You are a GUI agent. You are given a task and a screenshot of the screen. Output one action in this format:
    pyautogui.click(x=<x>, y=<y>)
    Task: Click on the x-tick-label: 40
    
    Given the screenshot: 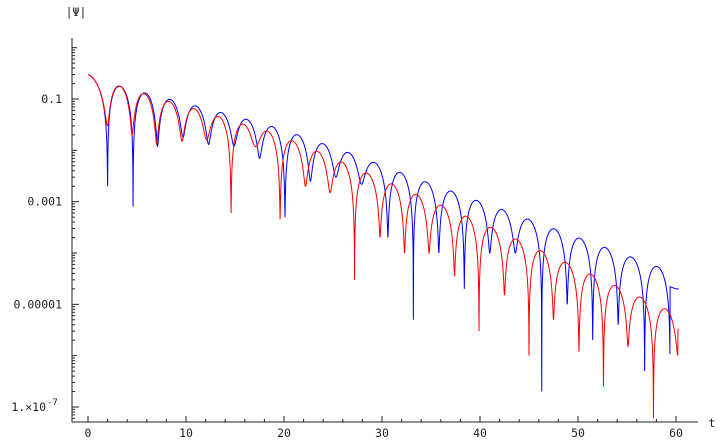 What is the action you would take?
    pyautogui.click(x=480, y=433)
    